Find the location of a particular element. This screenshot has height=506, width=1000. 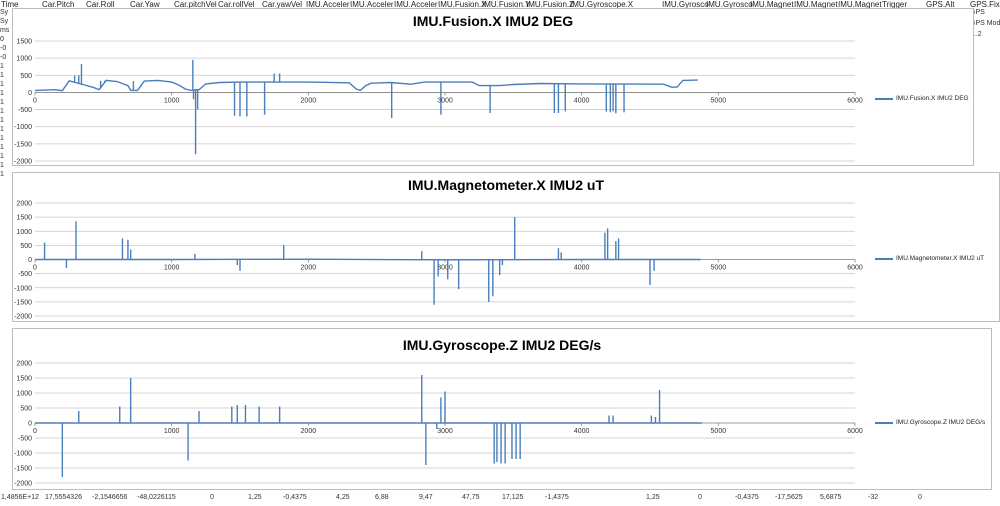

x-tick-label: 3000 is located at coordinates (445, 100).